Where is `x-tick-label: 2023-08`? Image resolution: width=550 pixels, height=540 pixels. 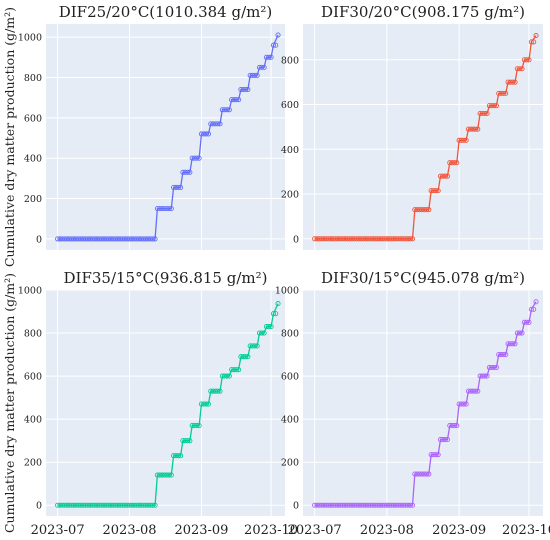
x-tick-label: 2023-08 is located at coordinates (130, 530).